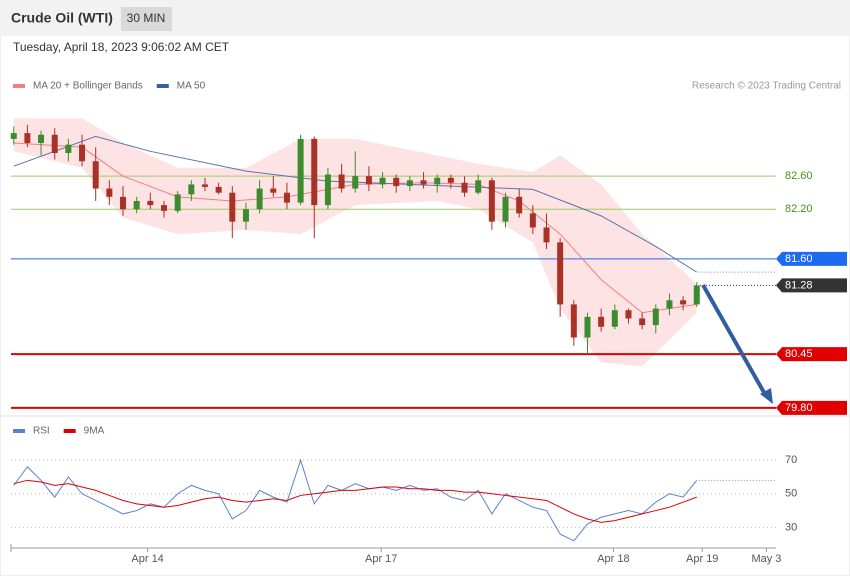 This screenshot has width=850, height=581. Describe the element at coordinates (766, 396) in the screenshot. I see `forecast-arrow-head` at that location.